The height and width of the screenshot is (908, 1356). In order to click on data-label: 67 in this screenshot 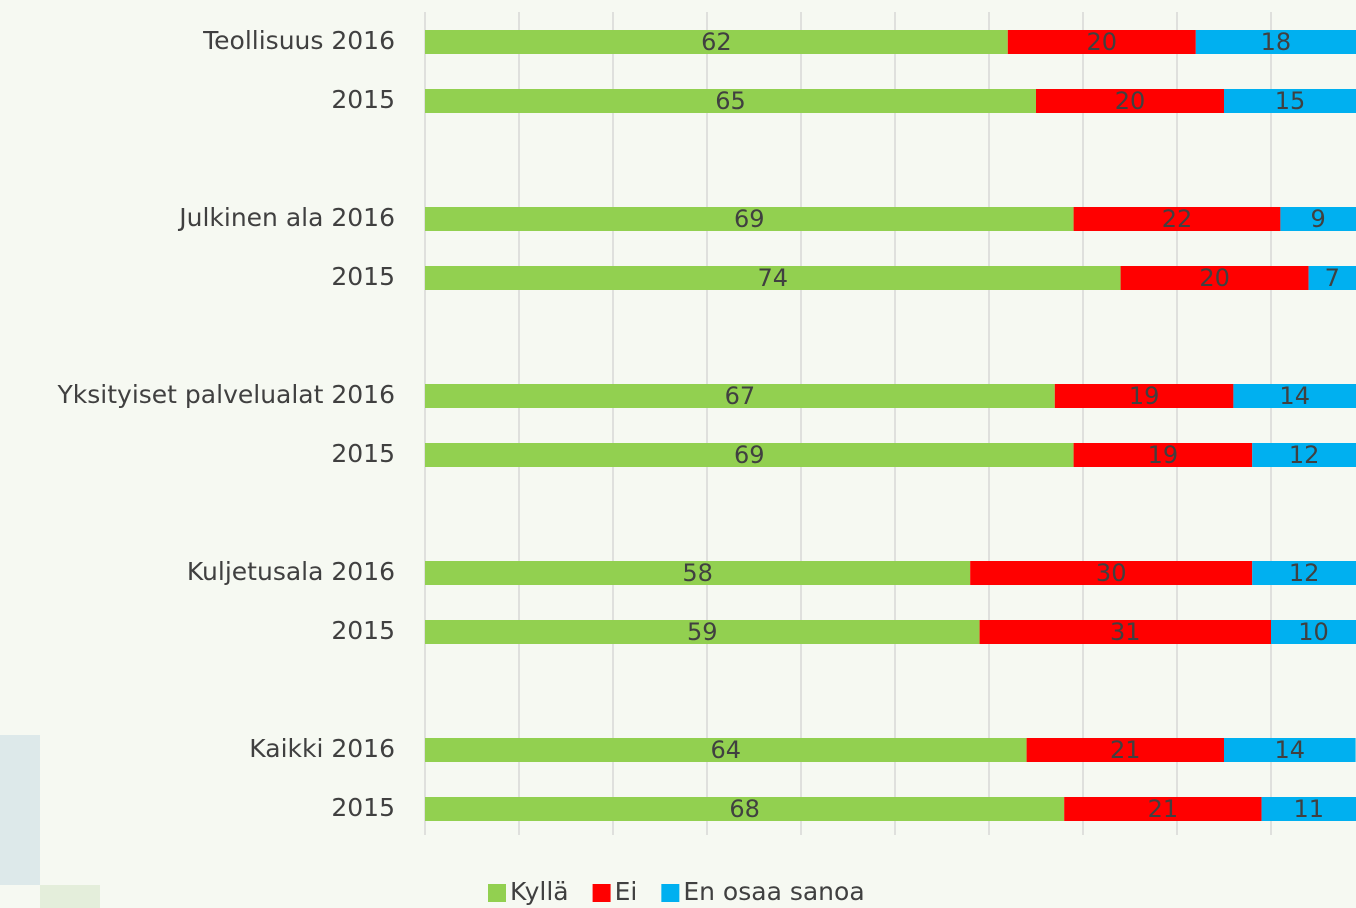, I will do `click(740, 396)`.